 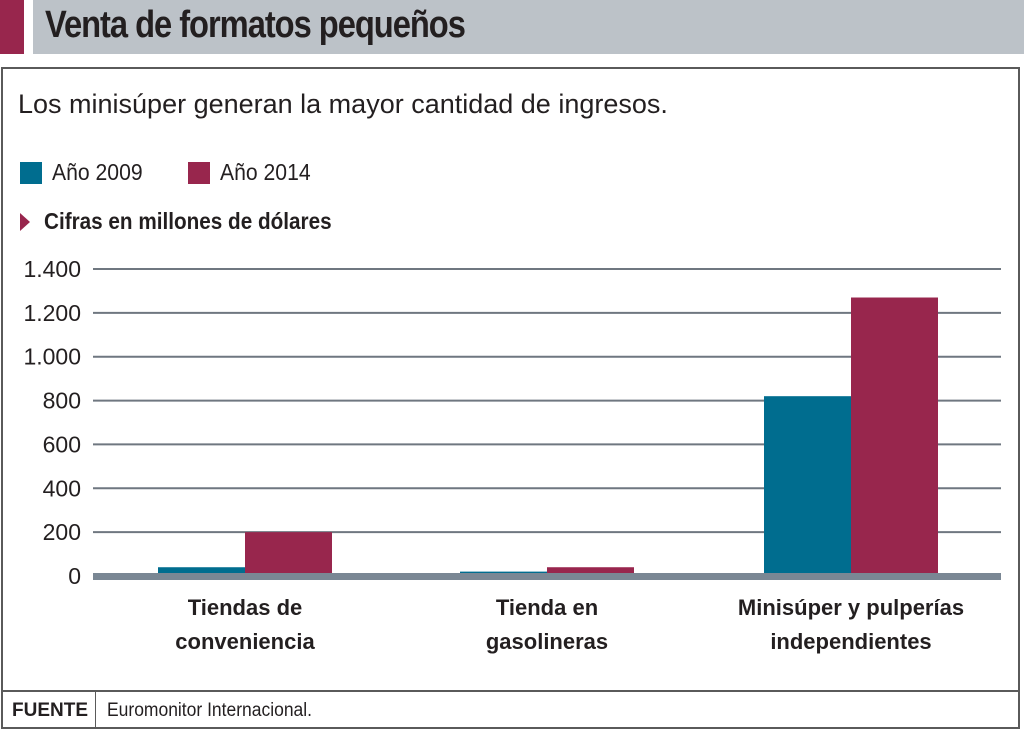 What do you see at coordinates (188, 221) in the screenshot?
I see `units-text: Cifras en millones de dólares` at bounding box center [188, 221].